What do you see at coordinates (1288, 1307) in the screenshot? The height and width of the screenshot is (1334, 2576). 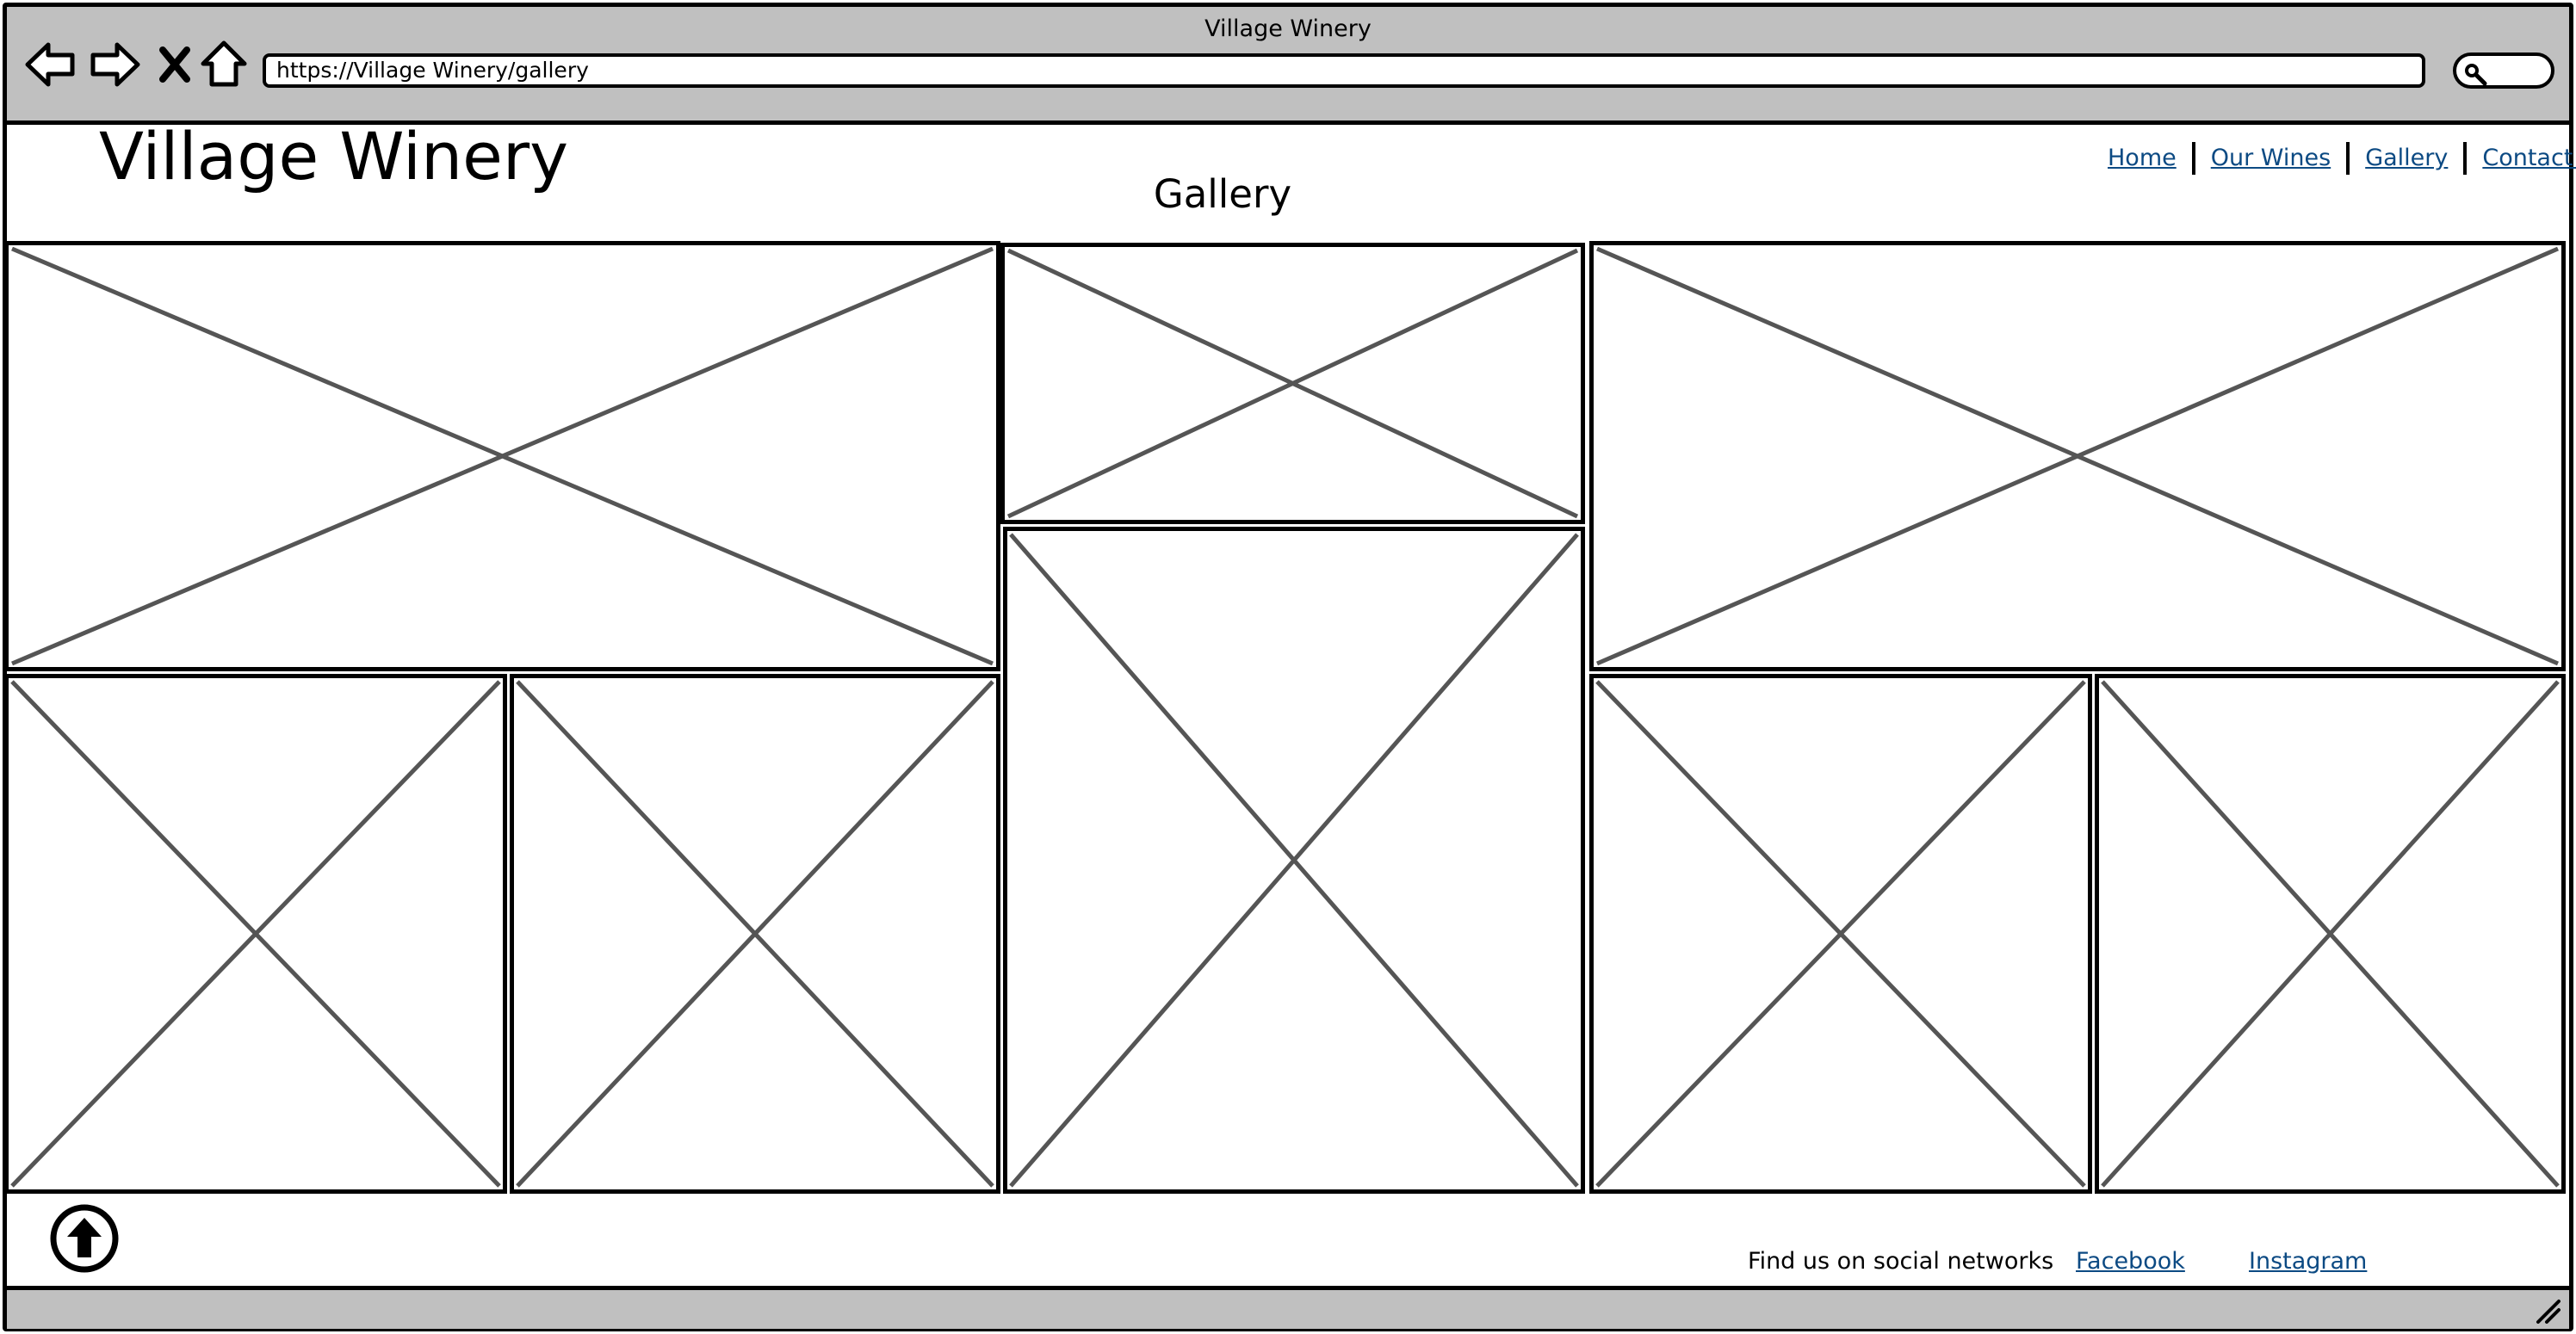 I see `status-bar` at bounding box center [1288, 1307].